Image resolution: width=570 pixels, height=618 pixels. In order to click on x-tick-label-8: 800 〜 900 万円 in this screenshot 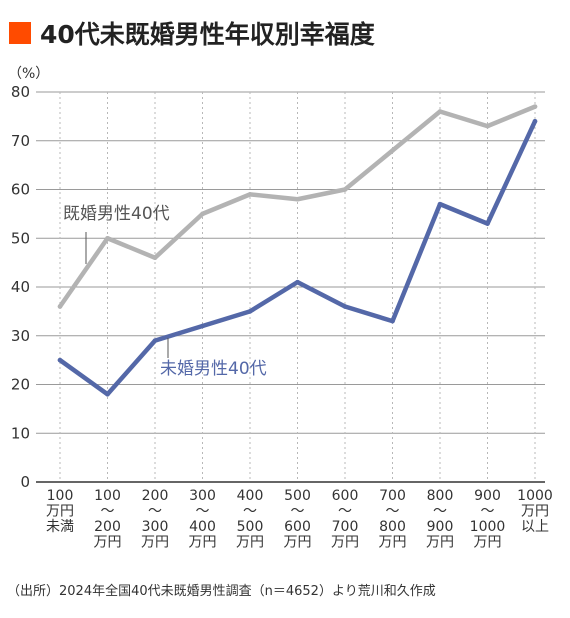, I will do `click(440, 519)`.